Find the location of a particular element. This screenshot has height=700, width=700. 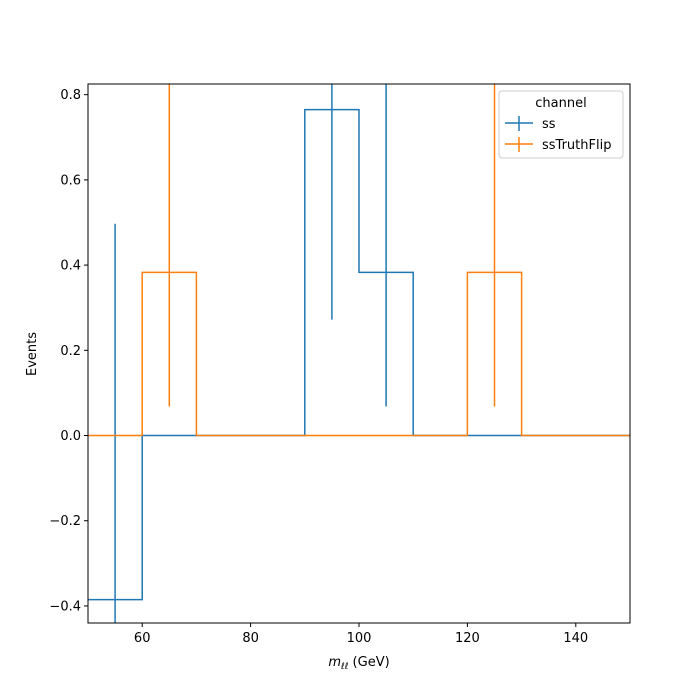

legend-label-ssTruthFlip: ssTruthFlip is located at coordinates (576, 145).